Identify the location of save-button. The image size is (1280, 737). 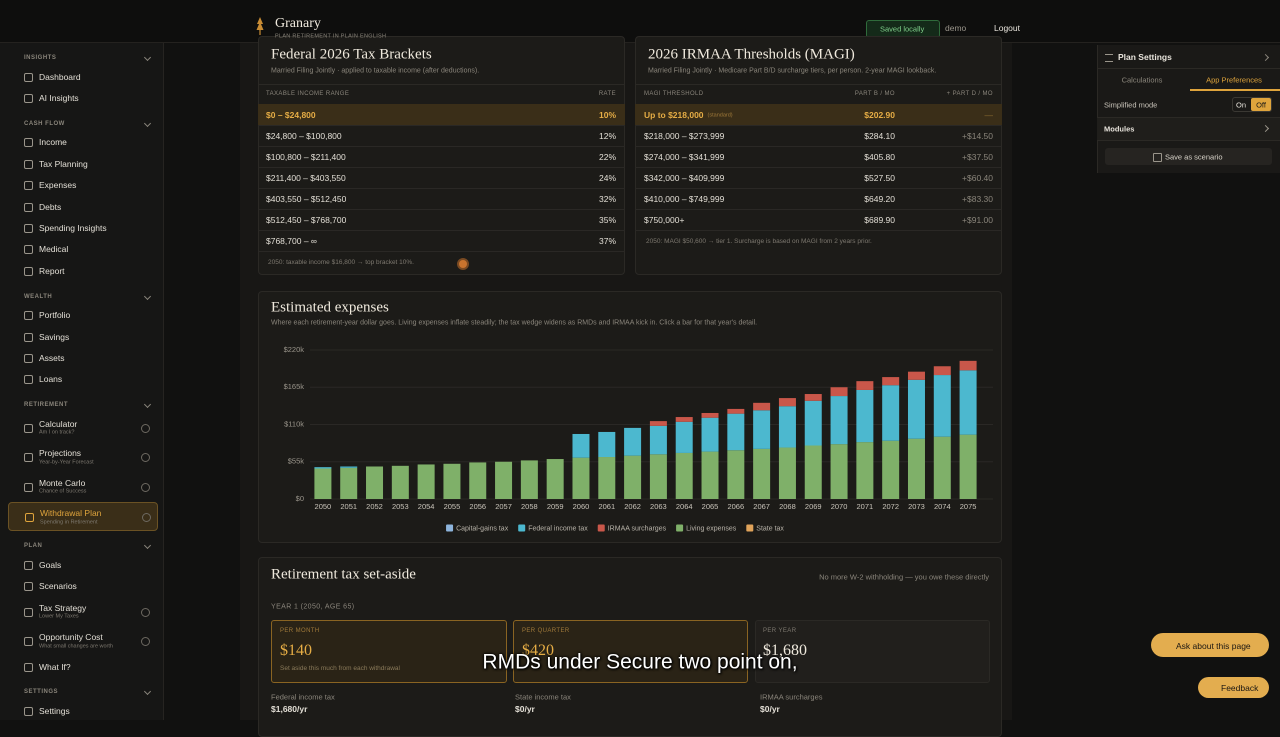
(1188, 156).